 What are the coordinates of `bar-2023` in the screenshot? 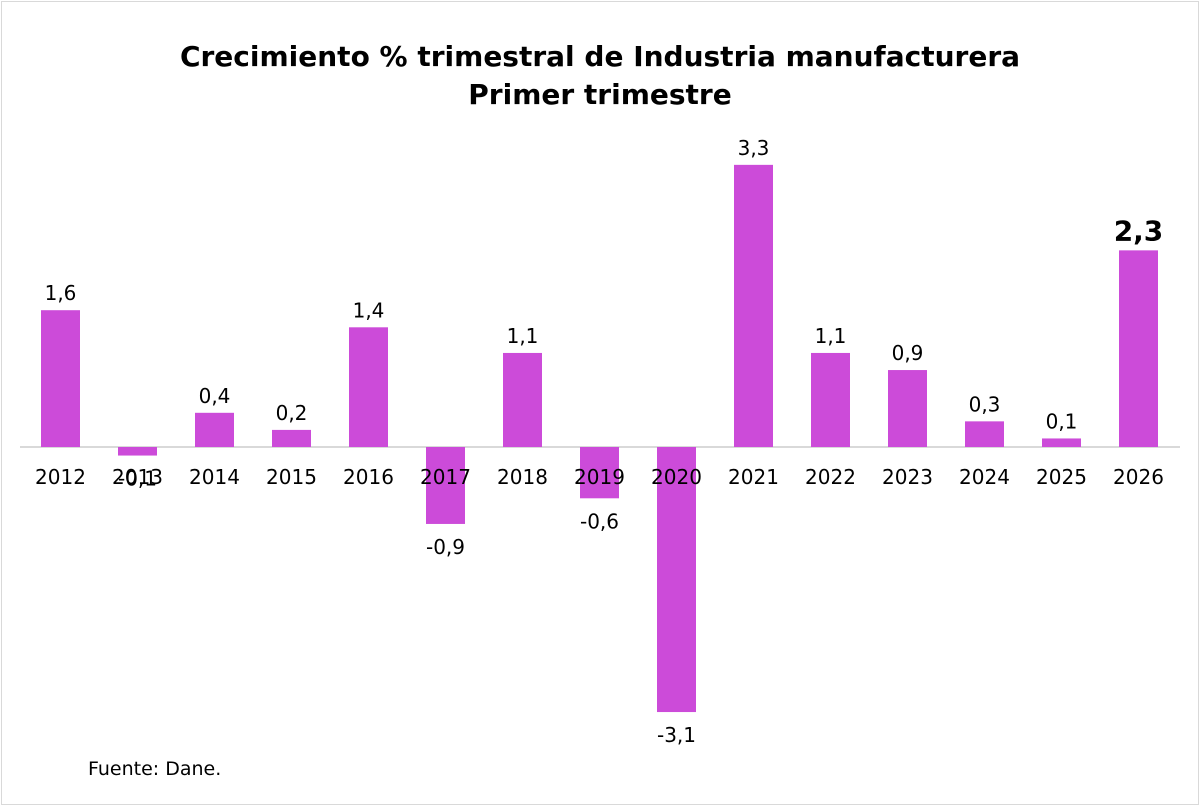 It's located at (907, 408).